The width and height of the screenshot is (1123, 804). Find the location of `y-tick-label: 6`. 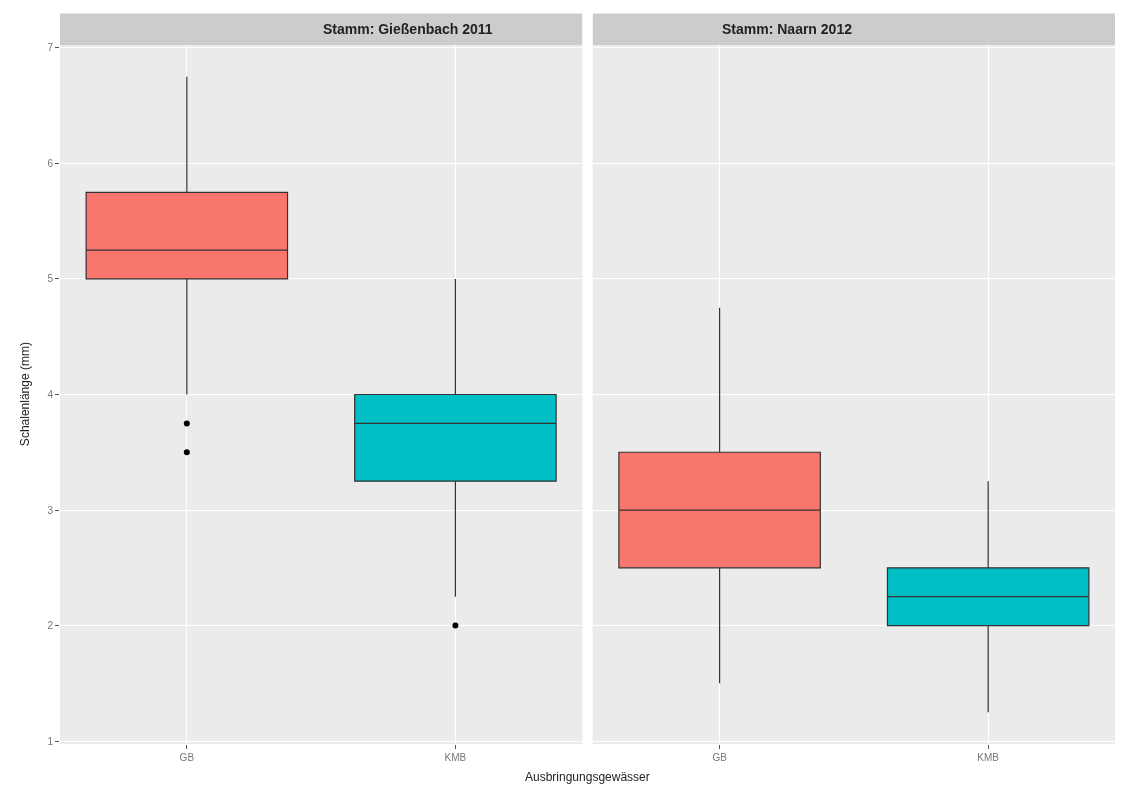

y-tick-label: 6 is located at coordinates (50, 163).